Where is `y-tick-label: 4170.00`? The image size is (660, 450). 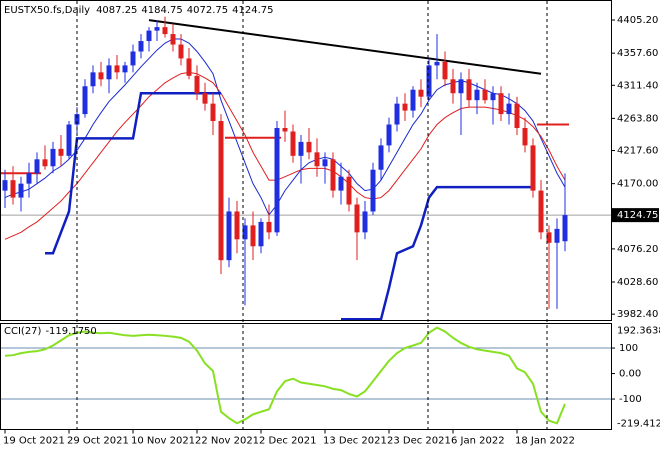
y-tick-label: 4170.00 is located at coordinates (637, 184).